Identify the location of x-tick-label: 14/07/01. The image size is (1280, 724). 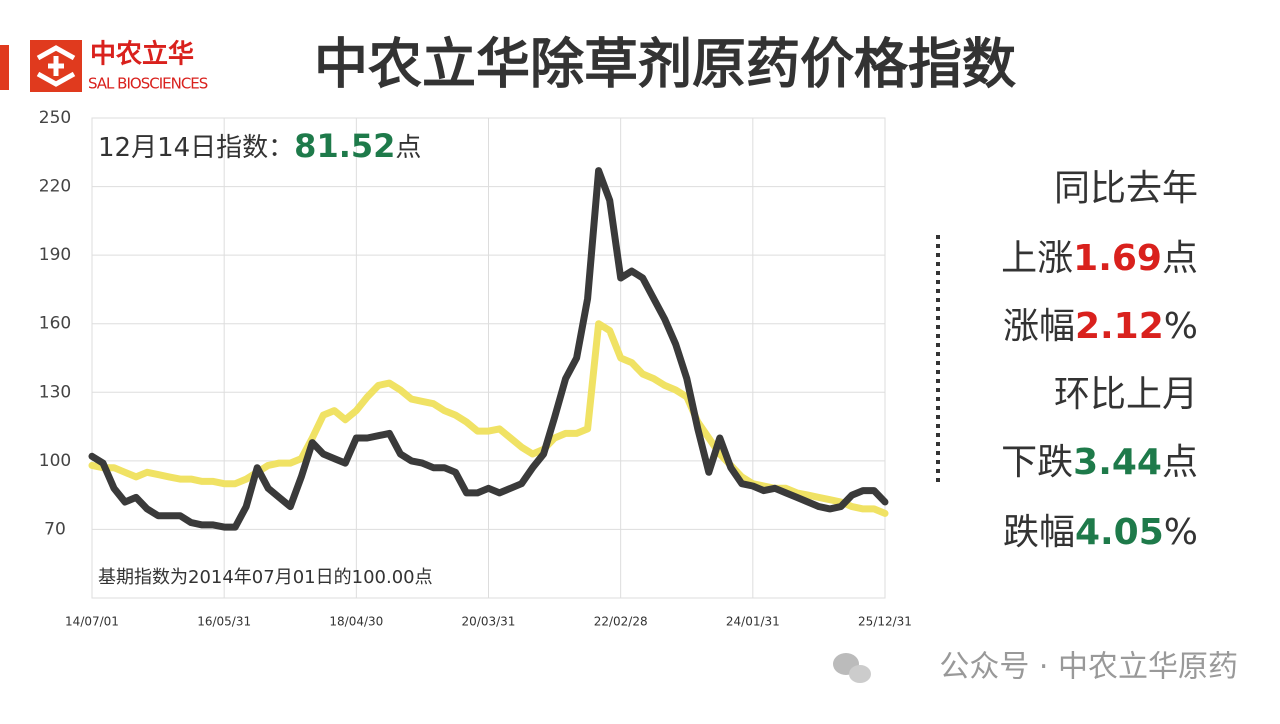
(92, 622).